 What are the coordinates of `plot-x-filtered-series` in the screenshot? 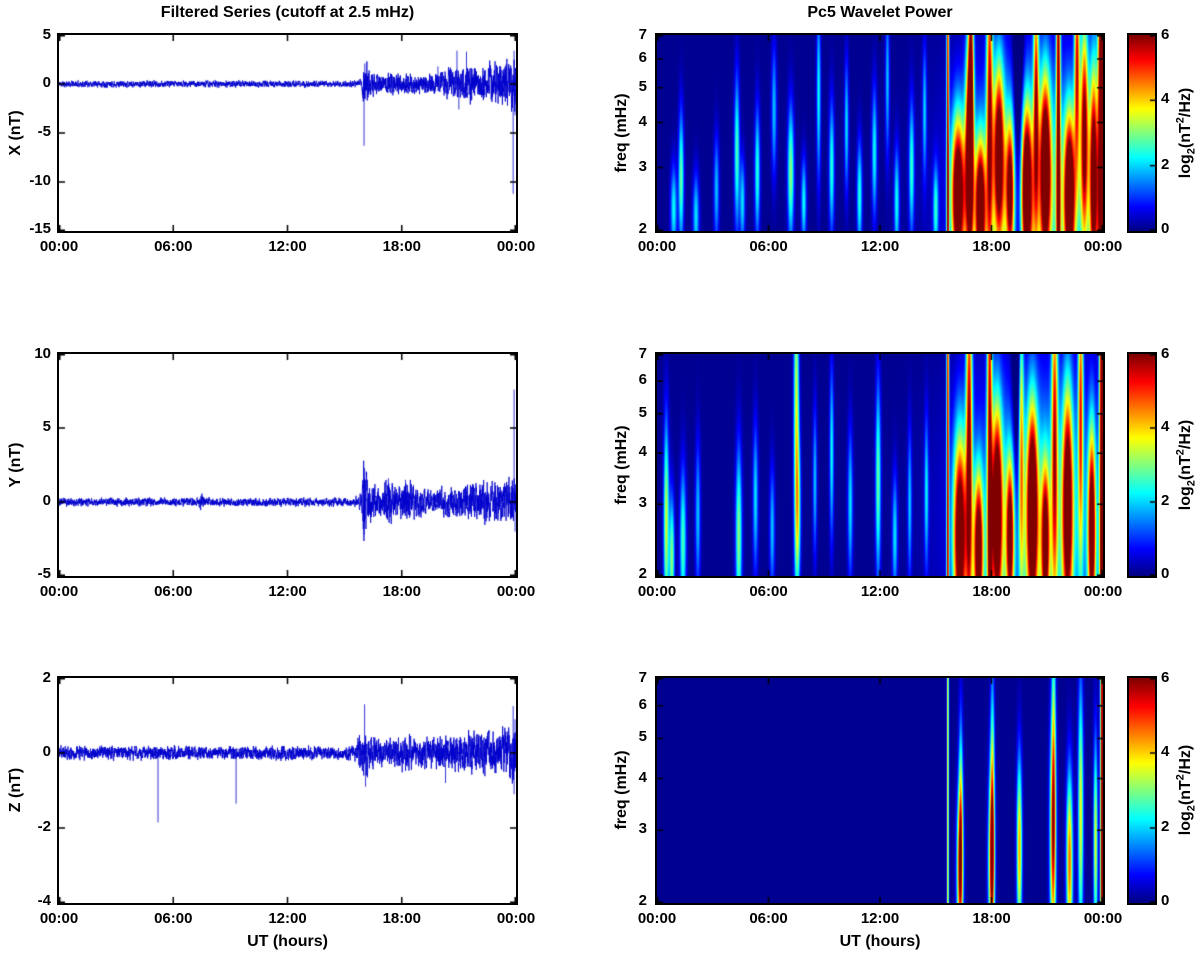 It's located at (287, 133).